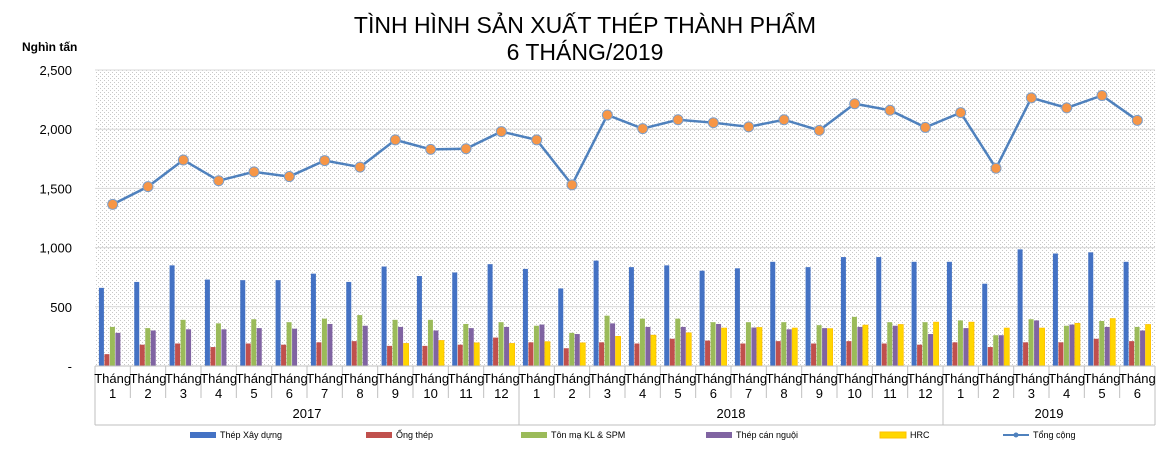 This screenshot has height=450, width=1170. Describe the element at coordinates (307, 413) in the screenshot. I see `year-label-0: 2017` at that location.